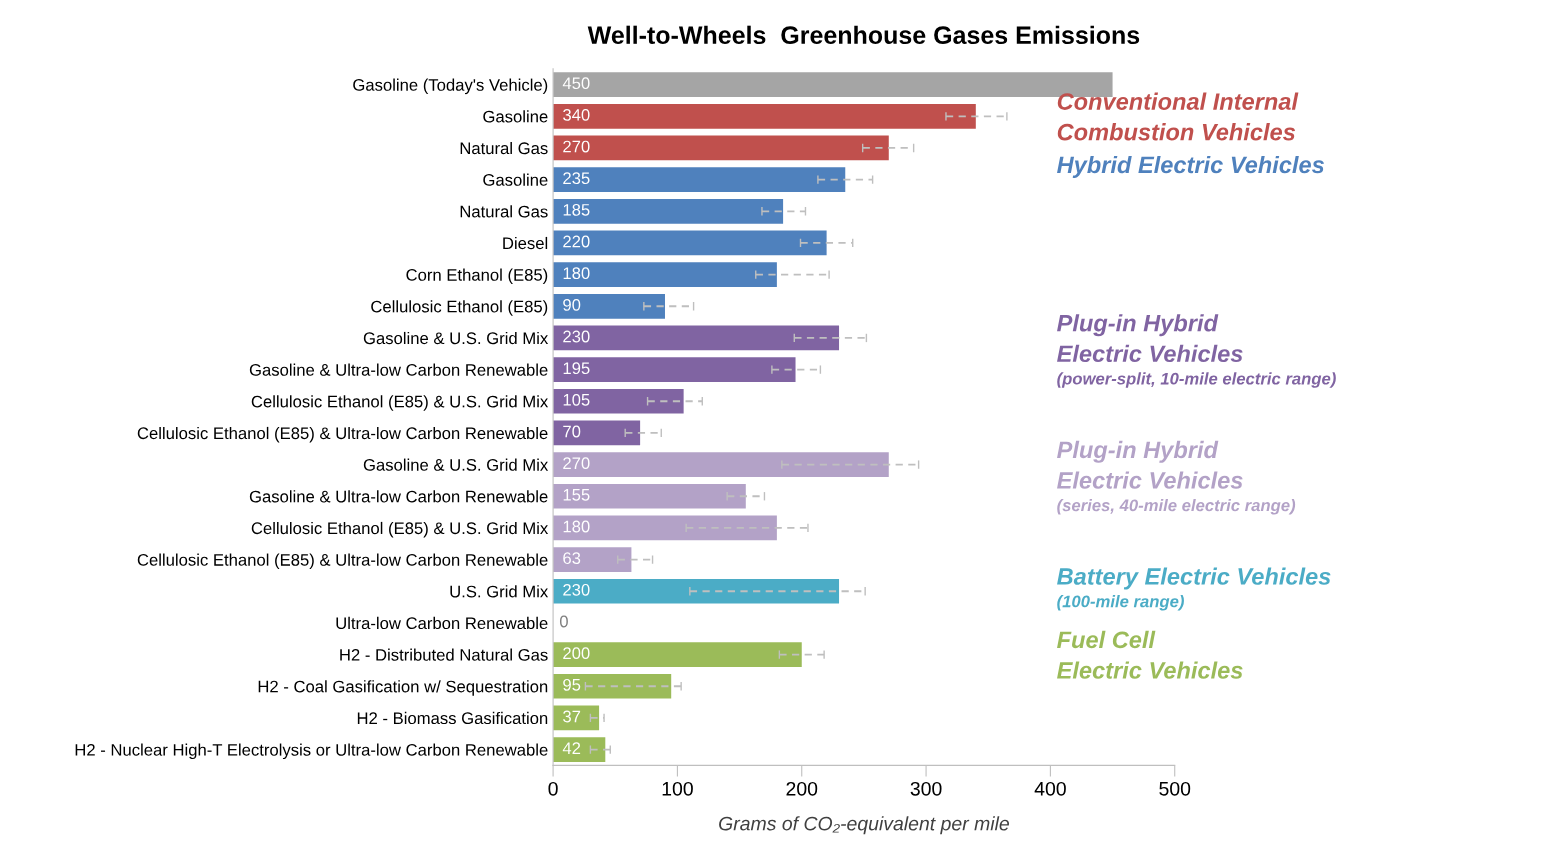 The image size is (1558, 860). Describe the element at coordinates (802, 788) in the screenshot. I see `x-tick-label: 200` at that location.